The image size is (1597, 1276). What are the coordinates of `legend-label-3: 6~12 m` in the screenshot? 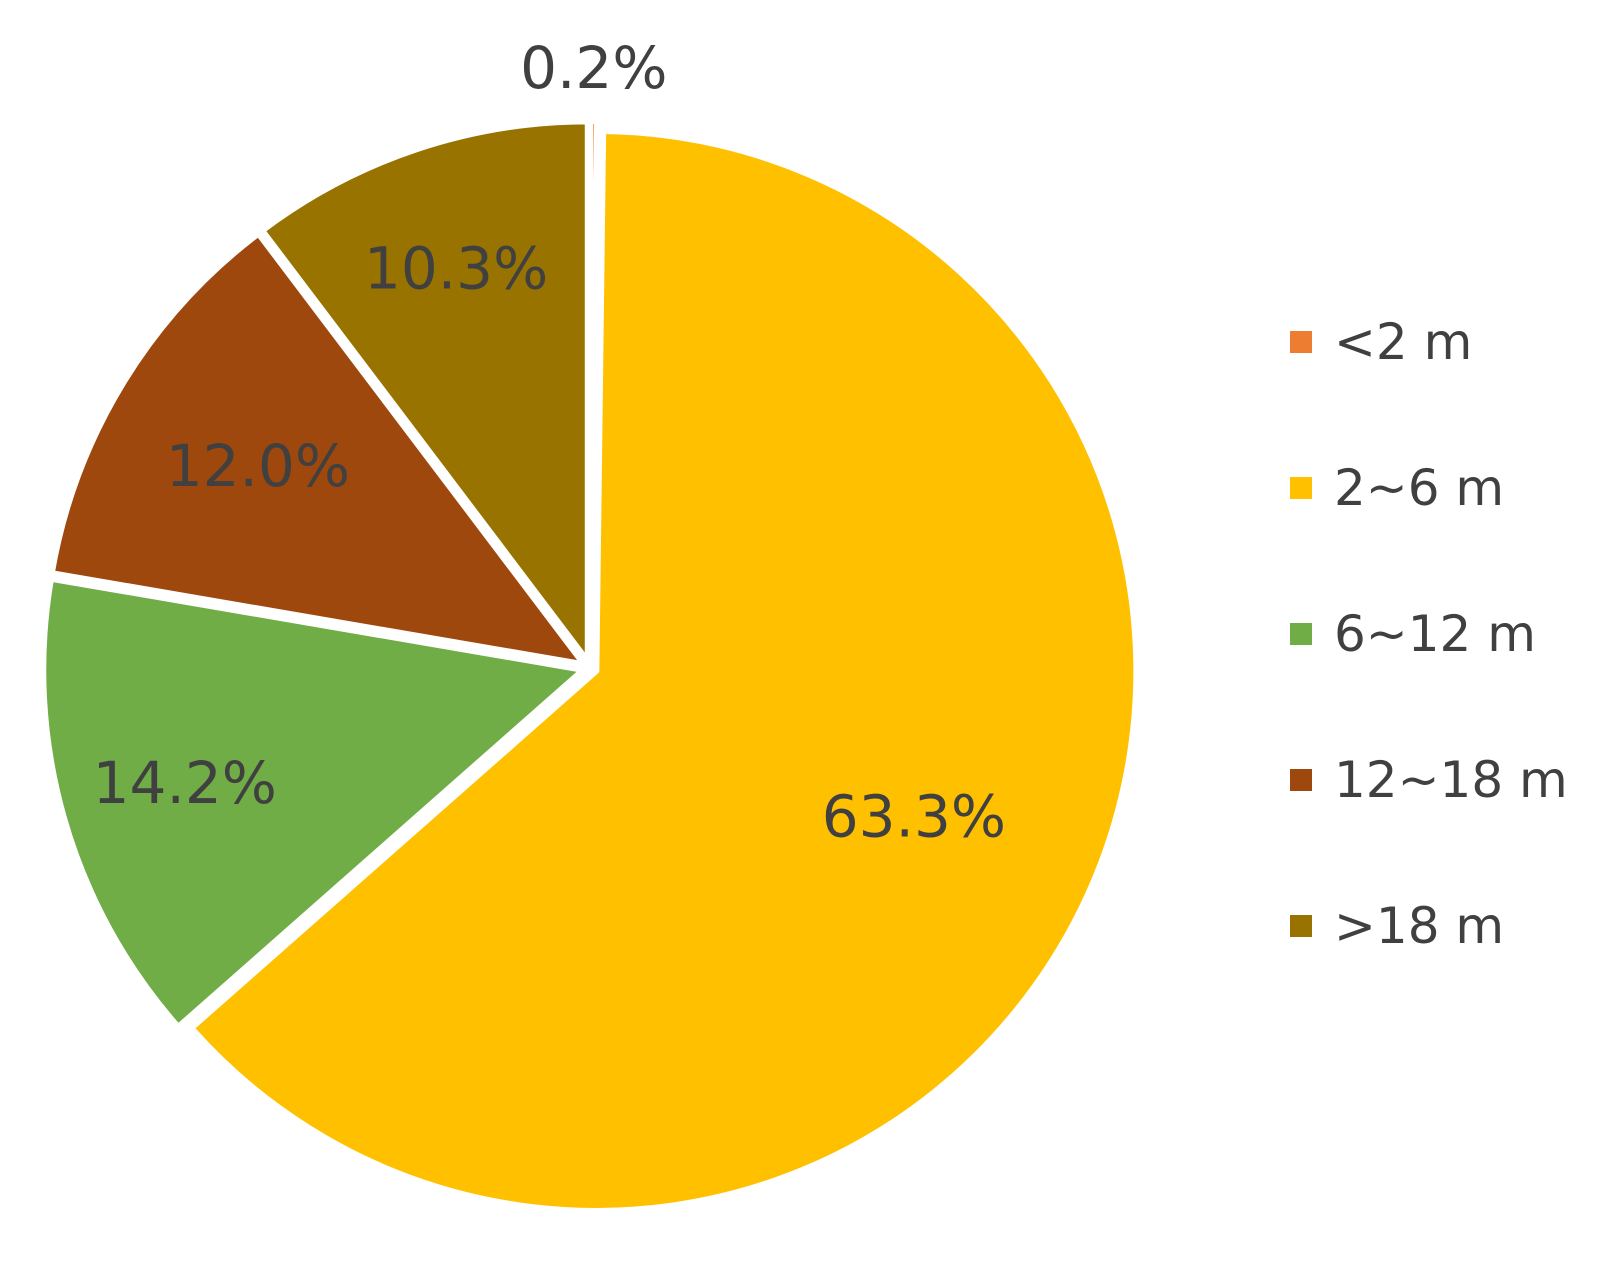 It's located at (1435, 634).